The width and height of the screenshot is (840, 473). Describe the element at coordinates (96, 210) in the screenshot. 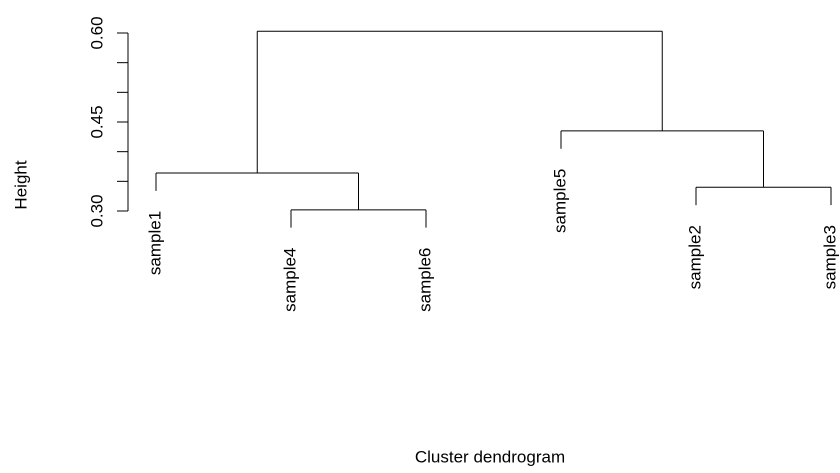

I see `y-tick-label: 0.30` at that location.